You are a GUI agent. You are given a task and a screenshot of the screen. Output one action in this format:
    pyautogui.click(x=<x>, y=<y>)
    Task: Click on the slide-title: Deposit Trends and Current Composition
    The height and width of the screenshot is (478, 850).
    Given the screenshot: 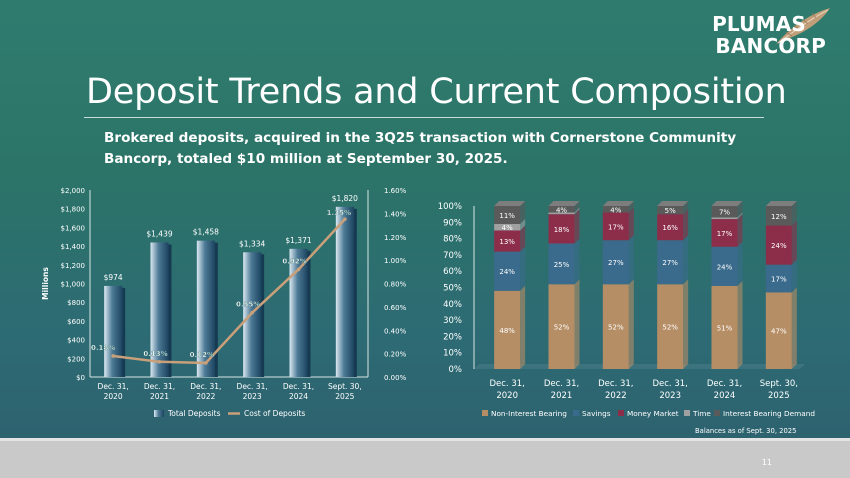 What is the action you would take?
    pyautogui.click(x=436, y=92)
    